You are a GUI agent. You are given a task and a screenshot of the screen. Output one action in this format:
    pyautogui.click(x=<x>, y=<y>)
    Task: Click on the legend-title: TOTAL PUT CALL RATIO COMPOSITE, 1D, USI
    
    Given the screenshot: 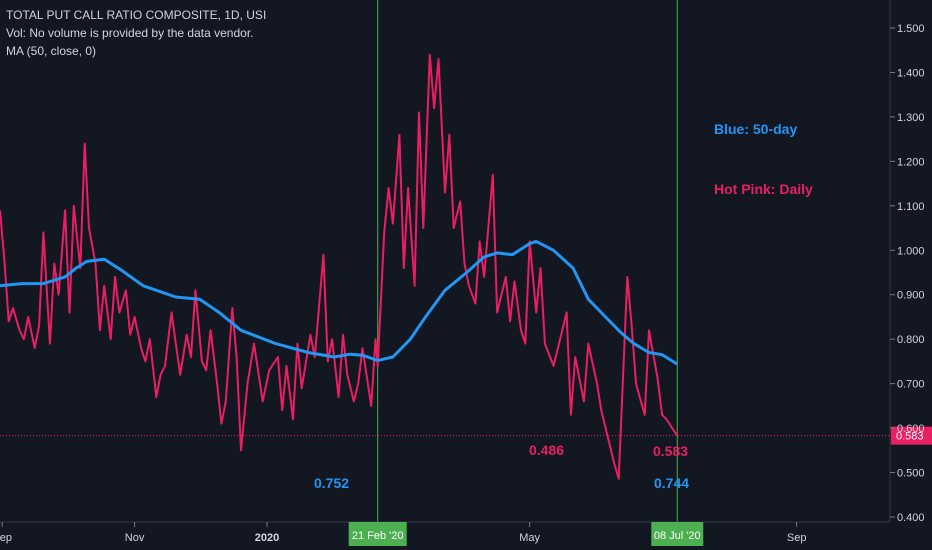 What is the action you would take?
    pyautogui.click(x=136, y=15)
    